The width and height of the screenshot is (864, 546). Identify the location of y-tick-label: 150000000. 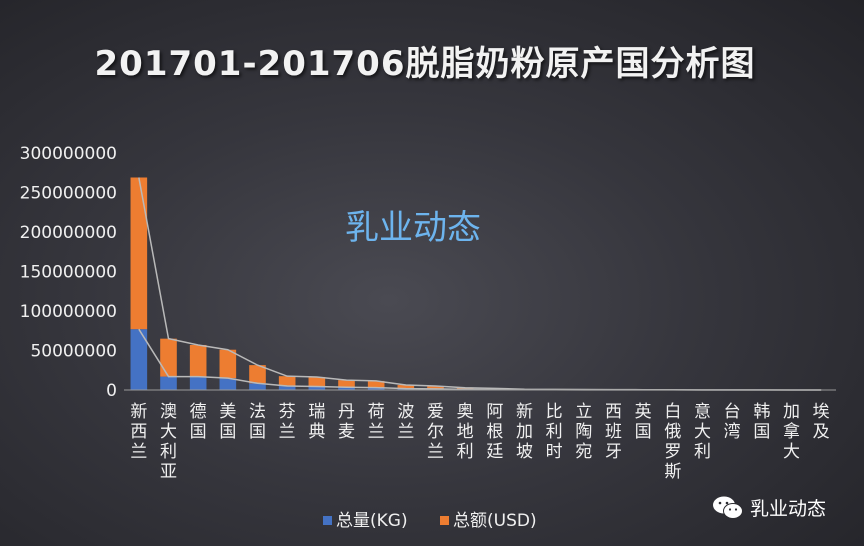
(68, 273).